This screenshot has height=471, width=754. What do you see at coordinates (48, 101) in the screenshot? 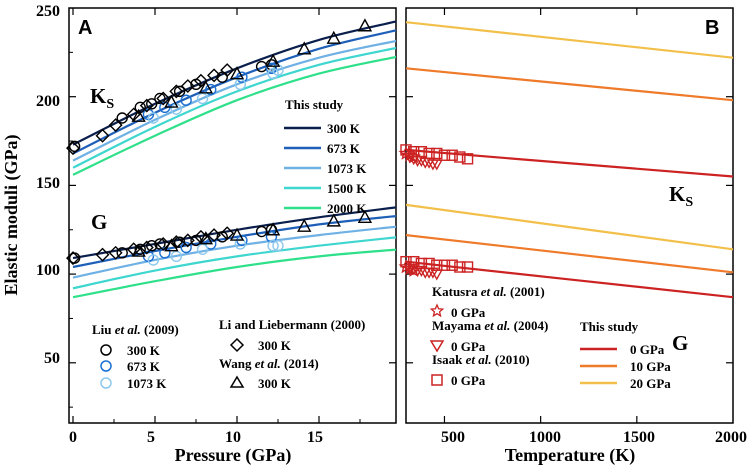
I see `y-tick-label: 200` at bounding box center [48, 101].